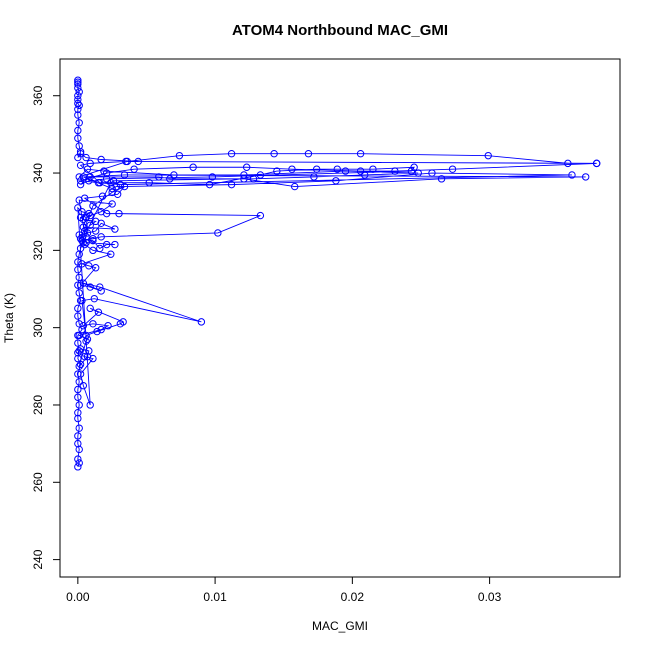 The width and height of the screenshot is (650, 650). I want to click on y-tick-label: 300, so click(38, 327).